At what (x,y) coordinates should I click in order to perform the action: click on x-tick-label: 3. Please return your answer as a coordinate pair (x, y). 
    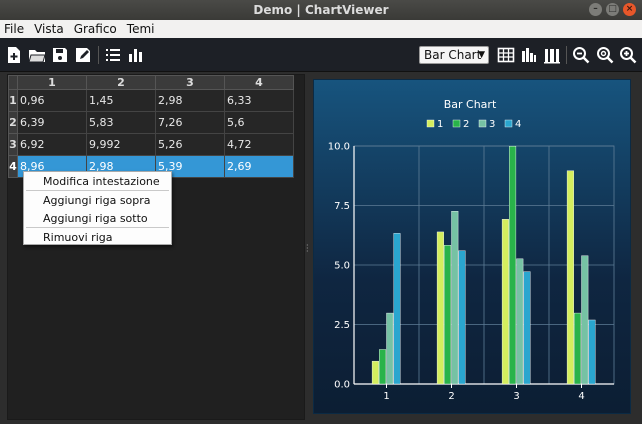
    Looking at the image, I should click on (516, 396).